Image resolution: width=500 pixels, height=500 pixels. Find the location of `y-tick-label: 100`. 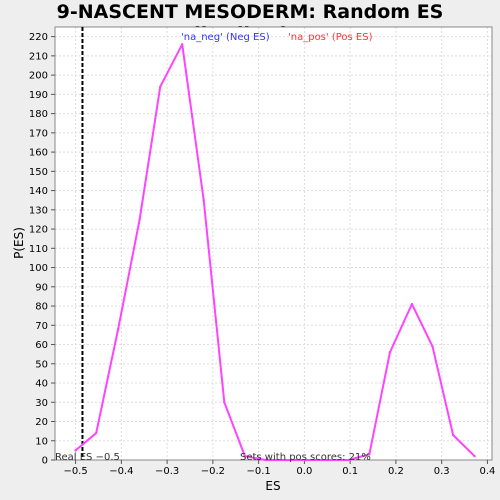

y-tick-label: 100 is located at coordinates (38, 268).